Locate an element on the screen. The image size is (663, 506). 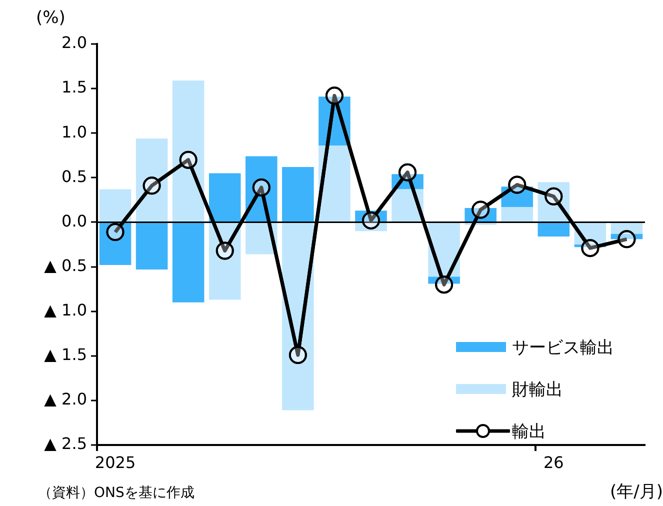
x-axis-title: (年/月) is located at coordinates (636, 492).